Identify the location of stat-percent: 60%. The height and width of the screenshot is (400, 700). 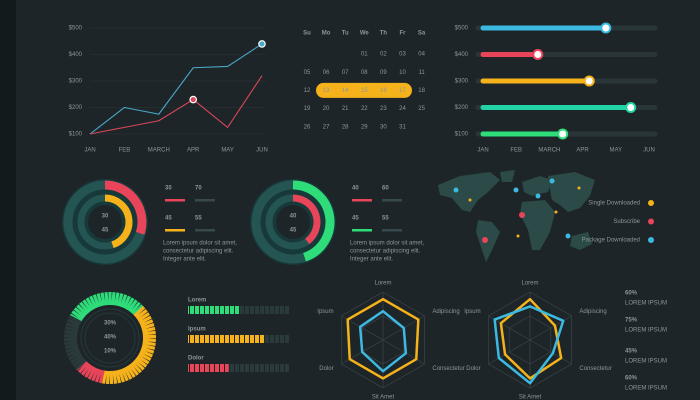
(631, 379).